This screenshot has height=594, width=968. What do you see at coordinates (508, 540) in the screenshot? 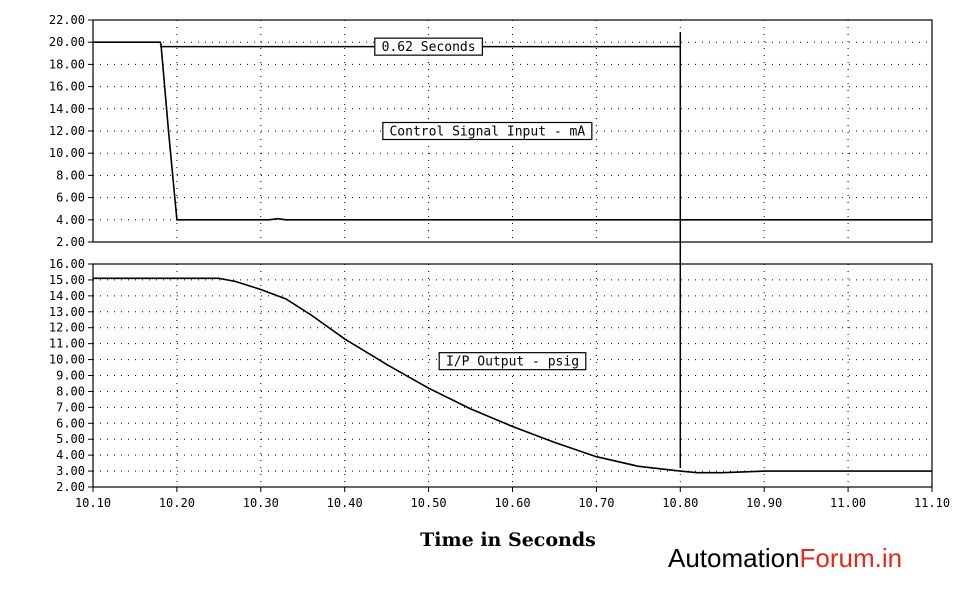
I see `x-axis-label: Time in Seconds` at bounding box center [508, 540].